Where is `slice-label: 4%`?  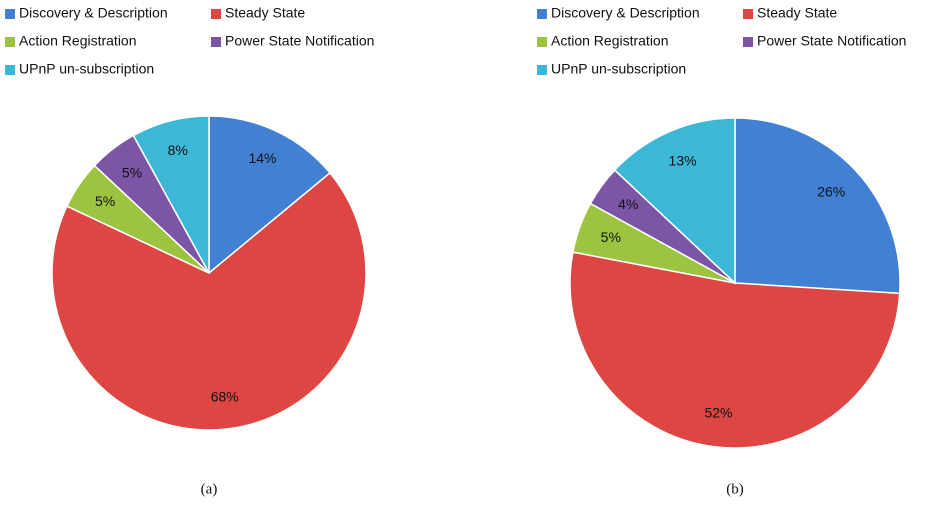
slice-label: 4% is located at coordinates (628, 204).